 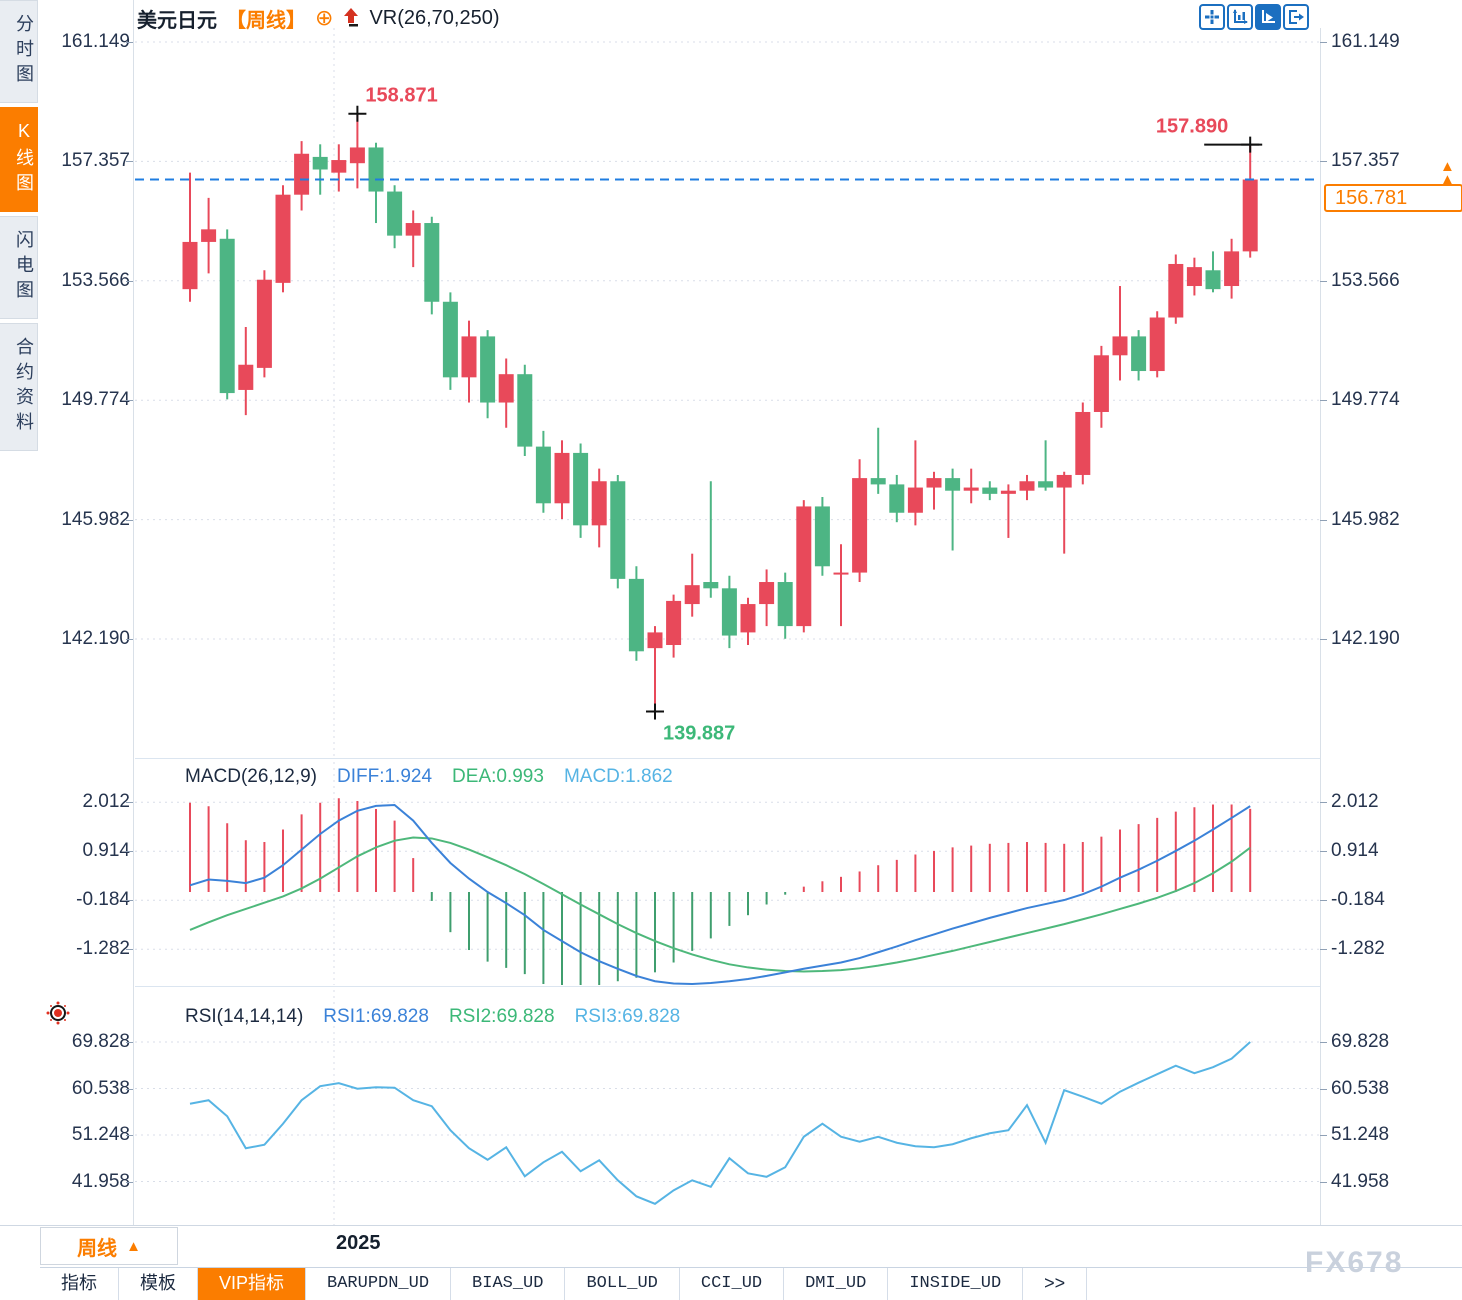 I want to click on price-annotation: 139.887, so click(x=699, y=734).